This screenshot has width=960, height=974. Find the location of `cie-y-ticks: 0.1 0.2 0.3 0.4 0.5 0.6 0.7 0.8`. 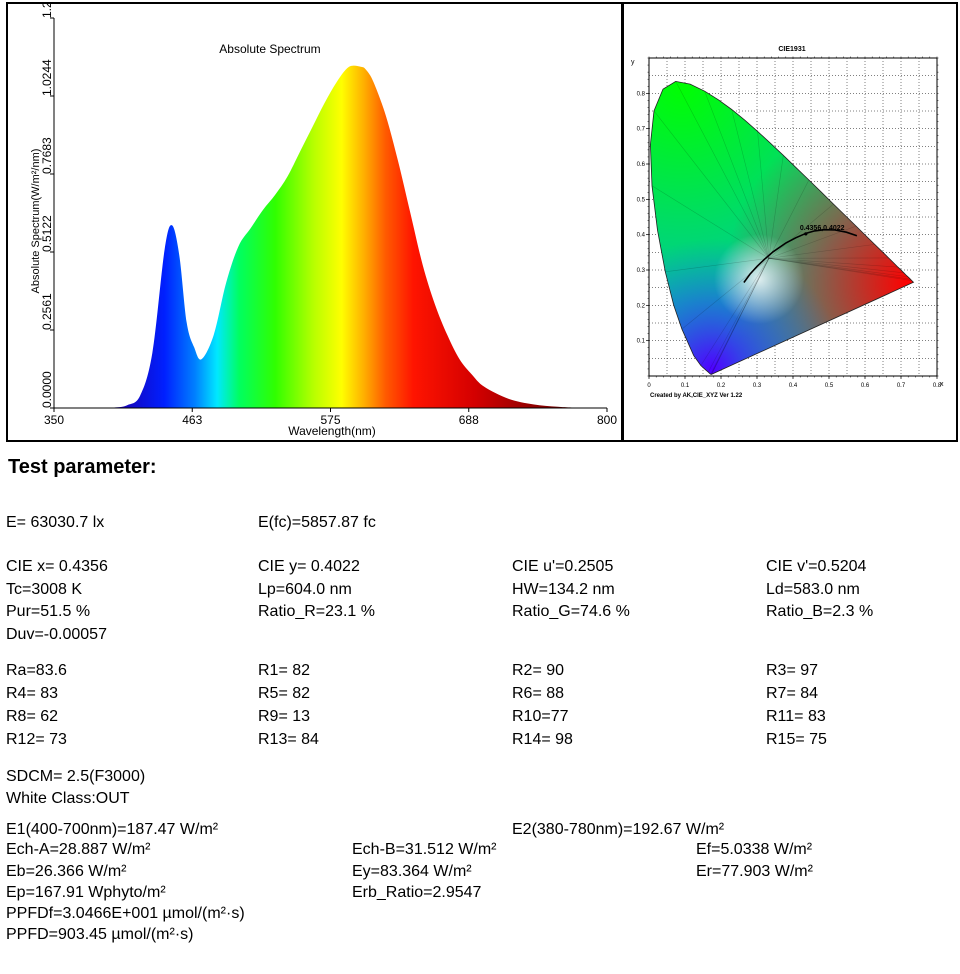

cie-y-ticks: 0.1 0.2 0.3 0.4 0.5 0.6 0.7 0.8 is located at coordinates (788, 217).